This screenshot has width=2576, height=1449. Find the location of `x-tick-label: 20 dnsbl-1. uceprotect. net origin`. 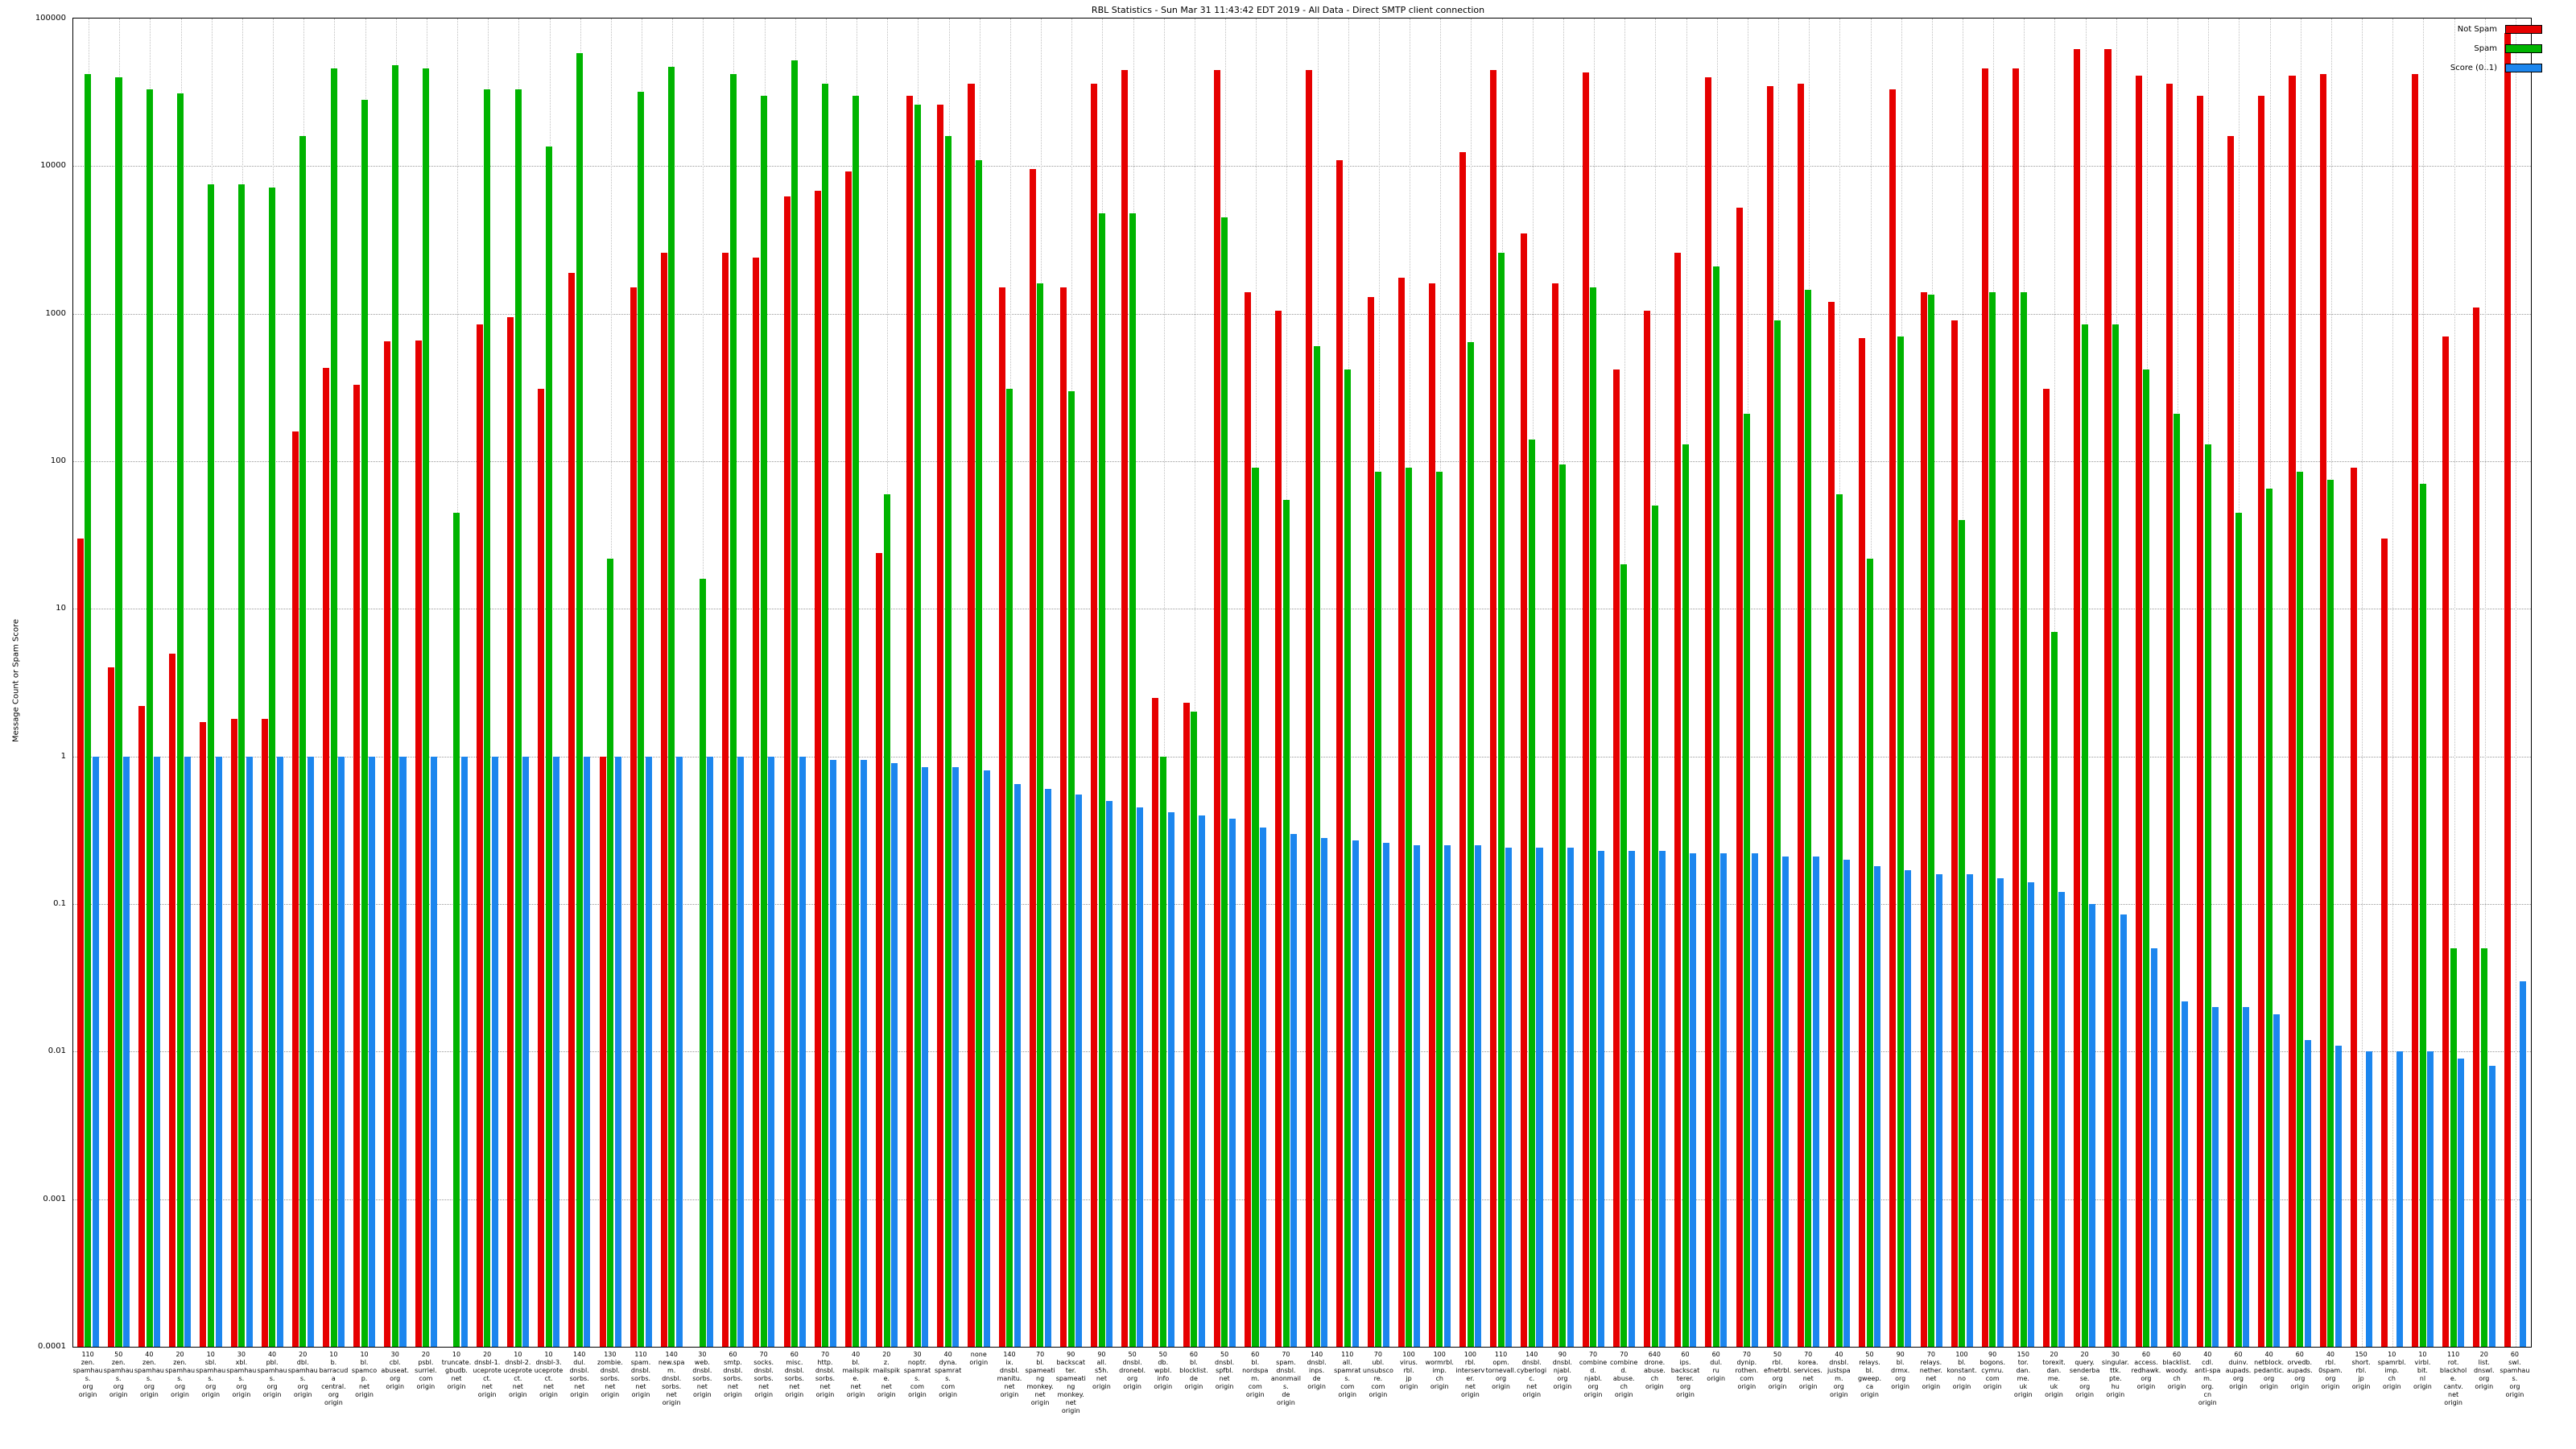

x-tick-label: 20 dnsbl-1. uceprotect. net origin is located at coordinates (487, 1375).